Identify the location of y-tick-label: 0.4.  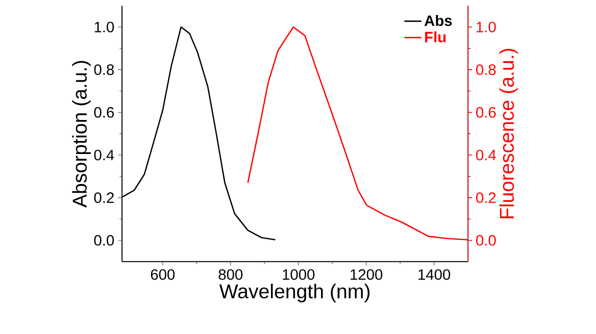
(104, 155).